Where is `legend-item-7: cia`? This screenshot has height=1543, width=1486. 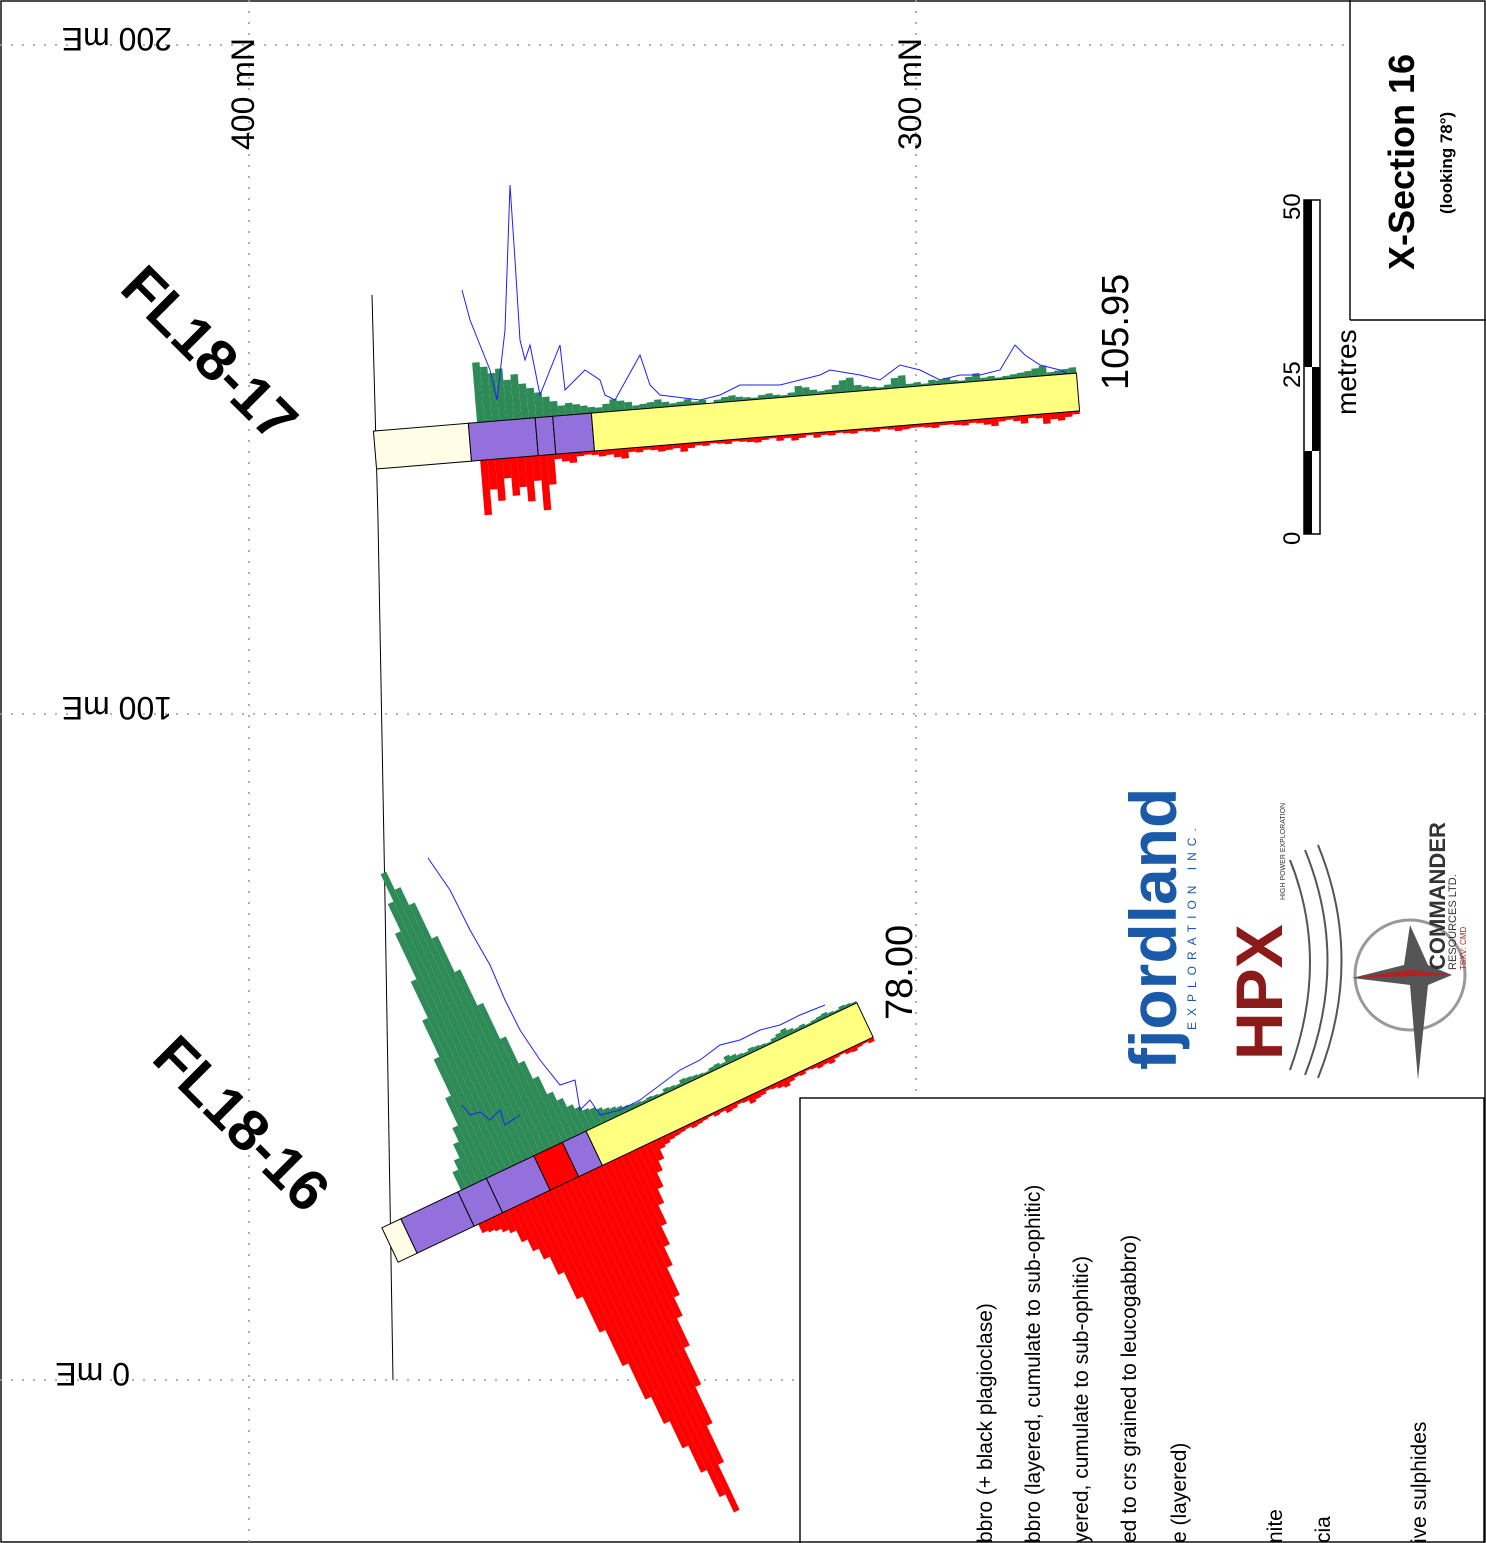 legend-item-7: cia is located at coordinates (1323, 1529).